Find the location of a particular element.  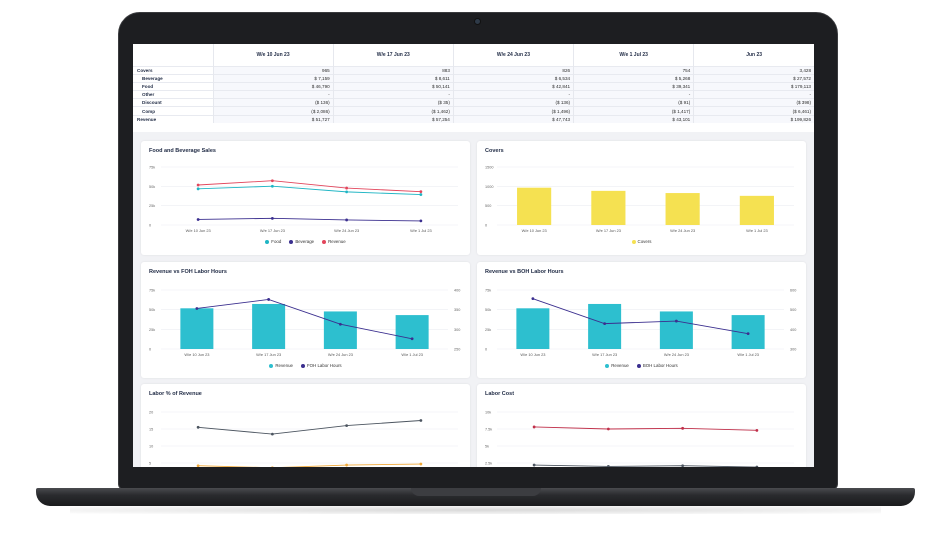

legend-label: Beverage is located at coordinates (305, 241).